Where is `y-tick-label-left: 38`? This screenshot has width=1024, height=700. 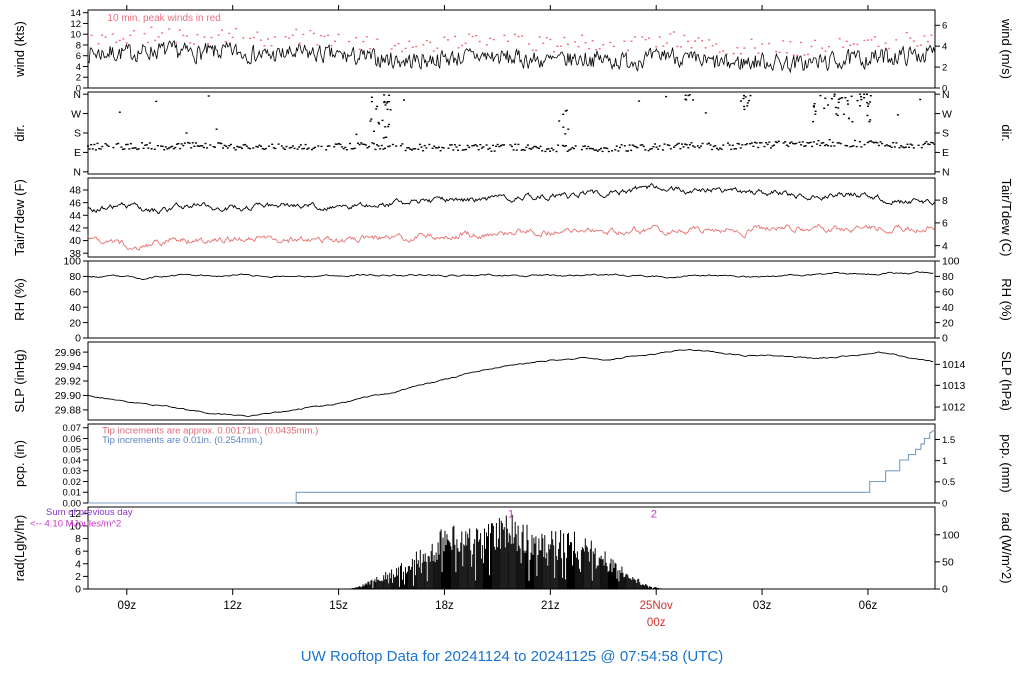 y-tick-label-left: 38 is located at coordinates (75, 254).